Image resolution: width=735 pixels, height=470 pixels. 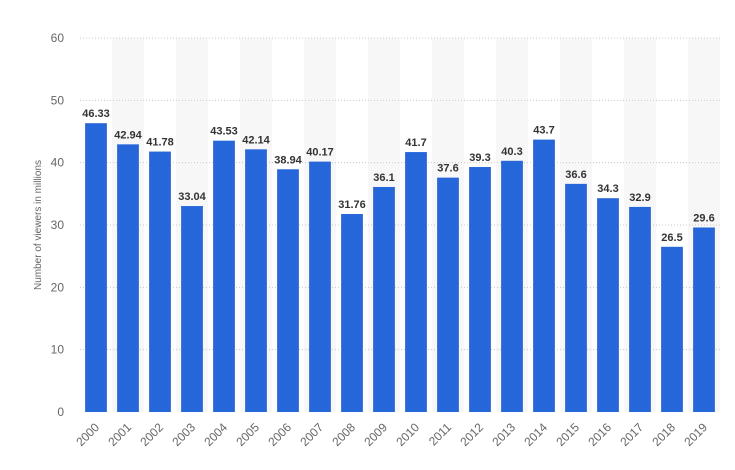 I want to click on x-tick-label: 2018, so click(x=663, y=434).